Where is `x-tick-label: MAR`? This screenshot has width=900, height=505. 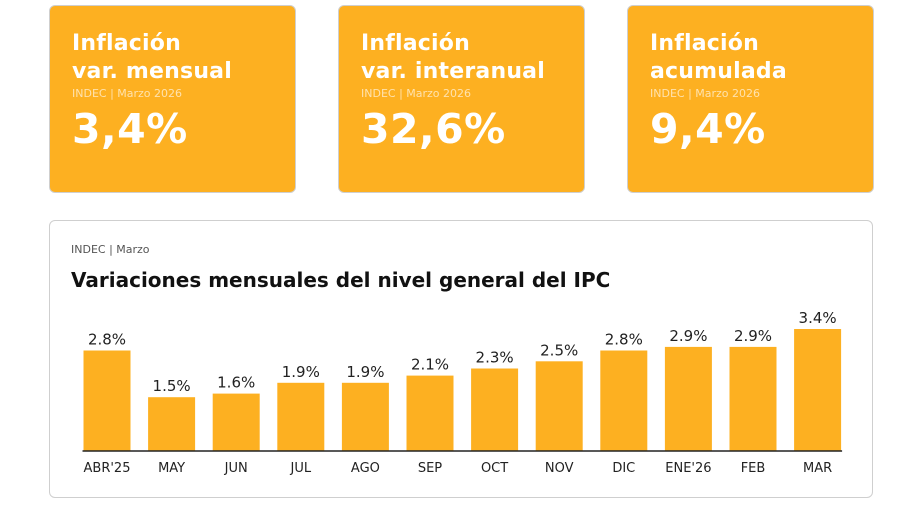
x-tick-label: MAR is located at coordinates (817, 468).